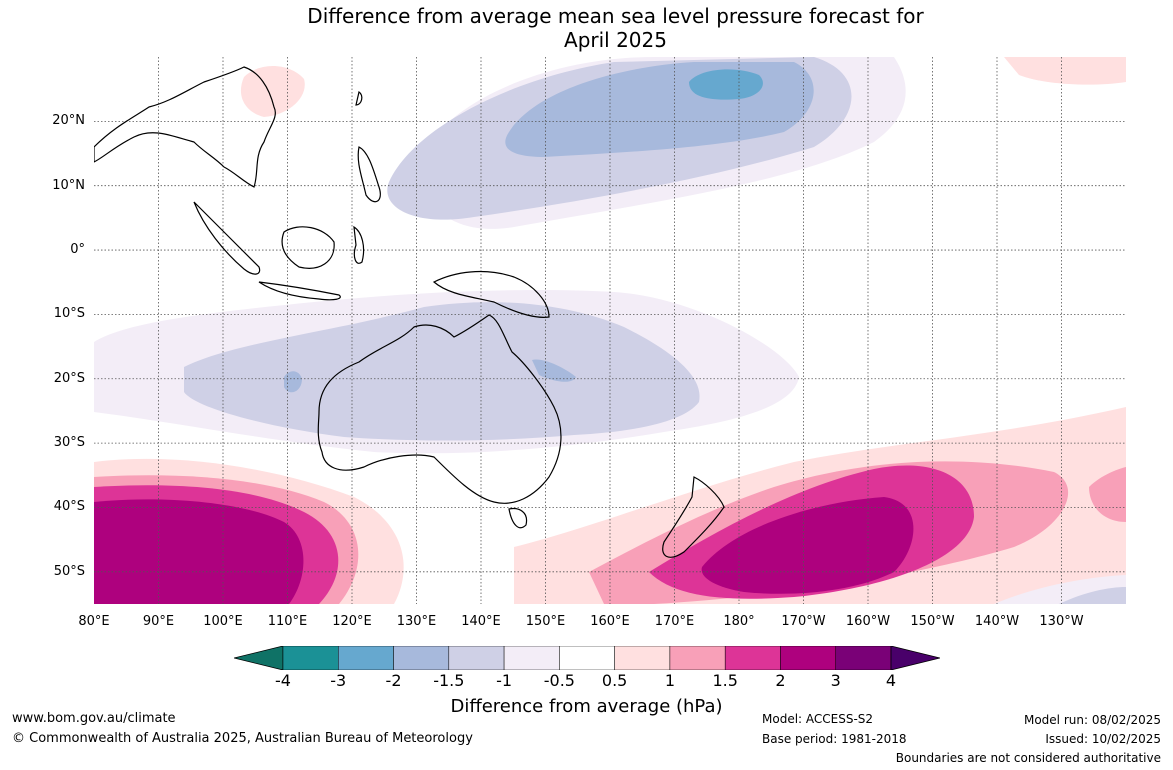 This screenshot has height=770, width=1173. Describe the element at coordinates (359, 98) in the screenshot. I see `coastline-taiwan` at that location.